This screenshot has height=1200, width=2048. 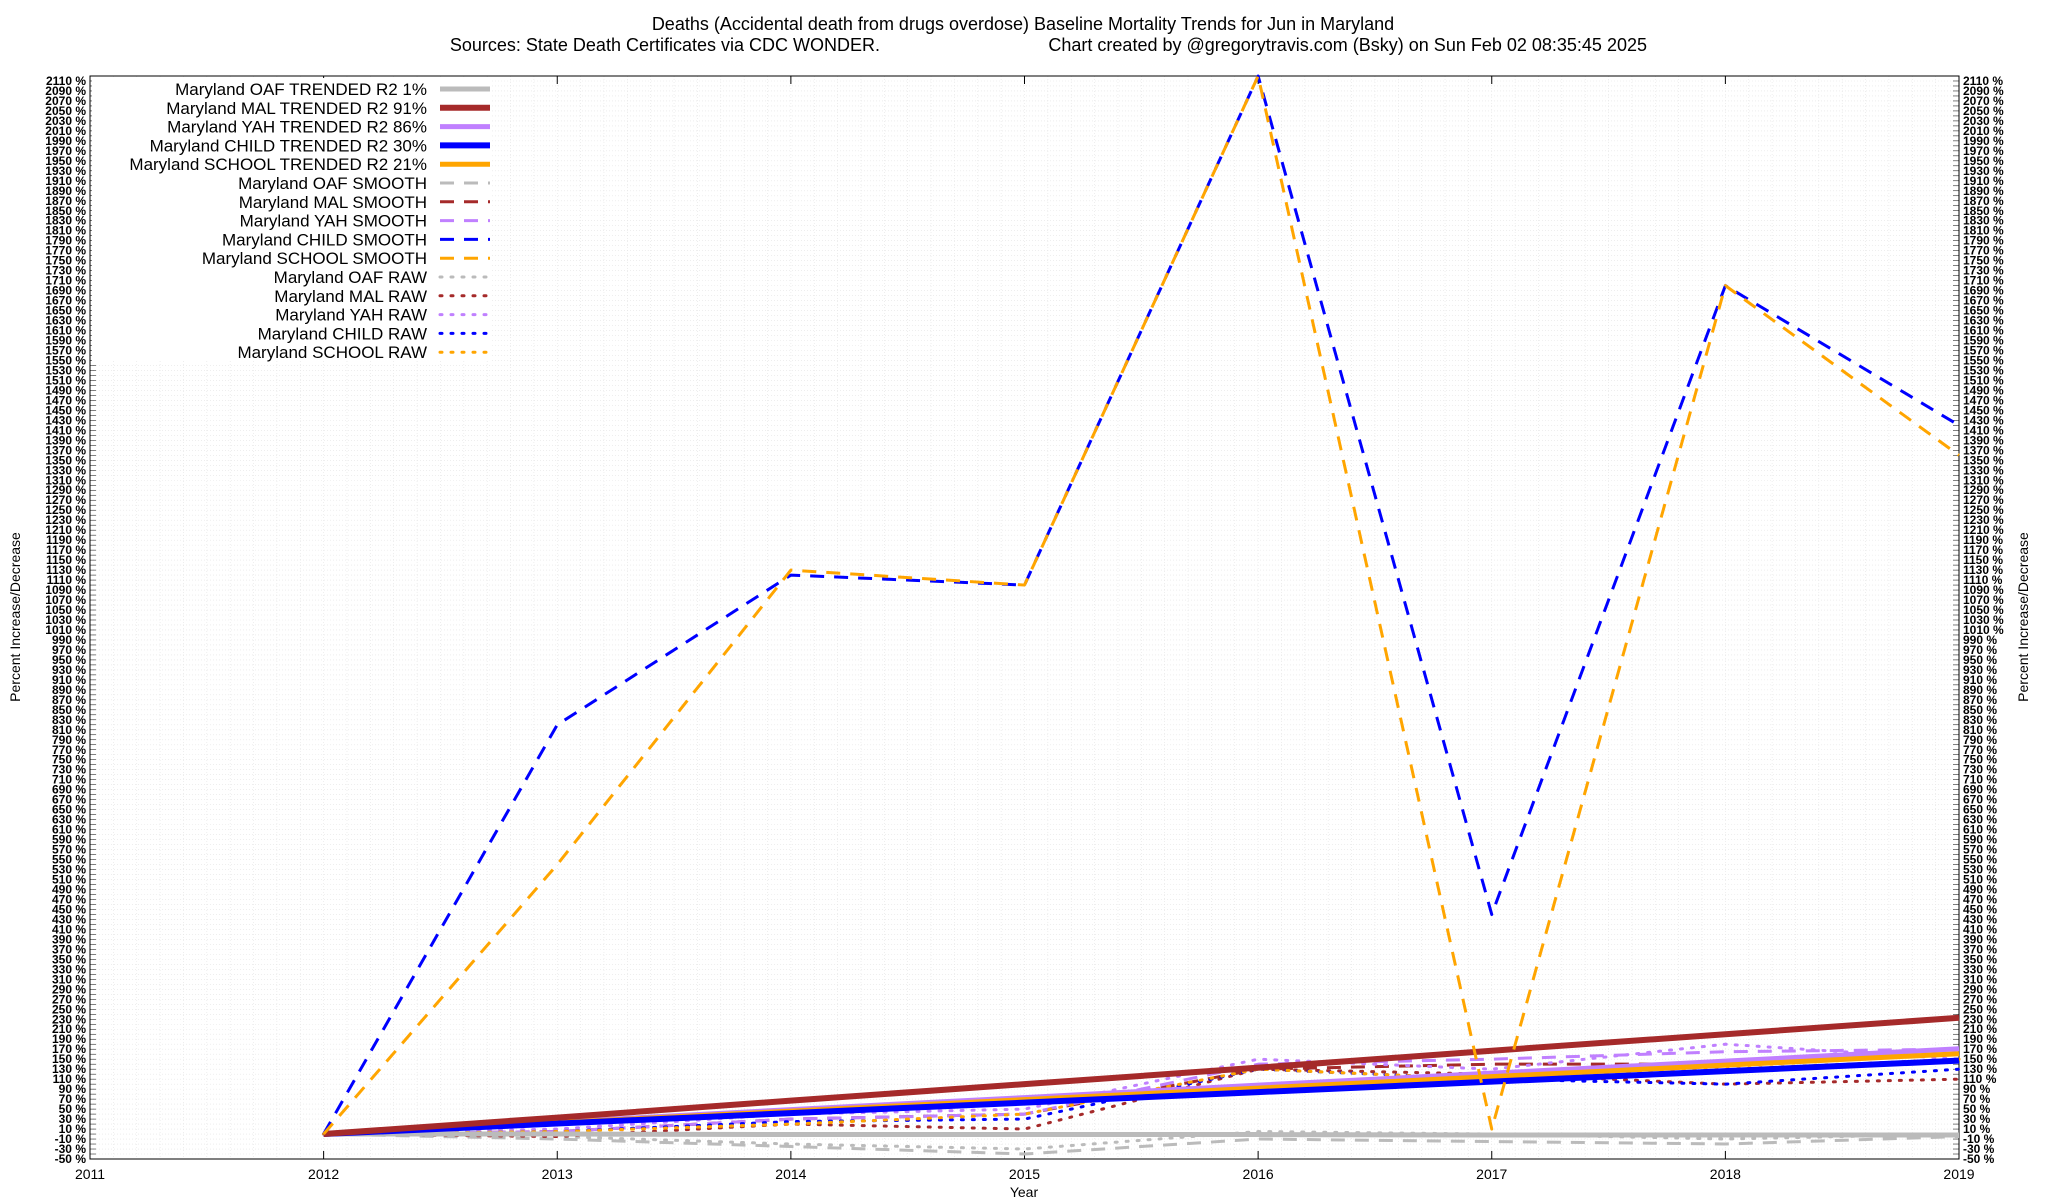 I want to click on x-tick-label: 2013, so click(x=557, y=1174).